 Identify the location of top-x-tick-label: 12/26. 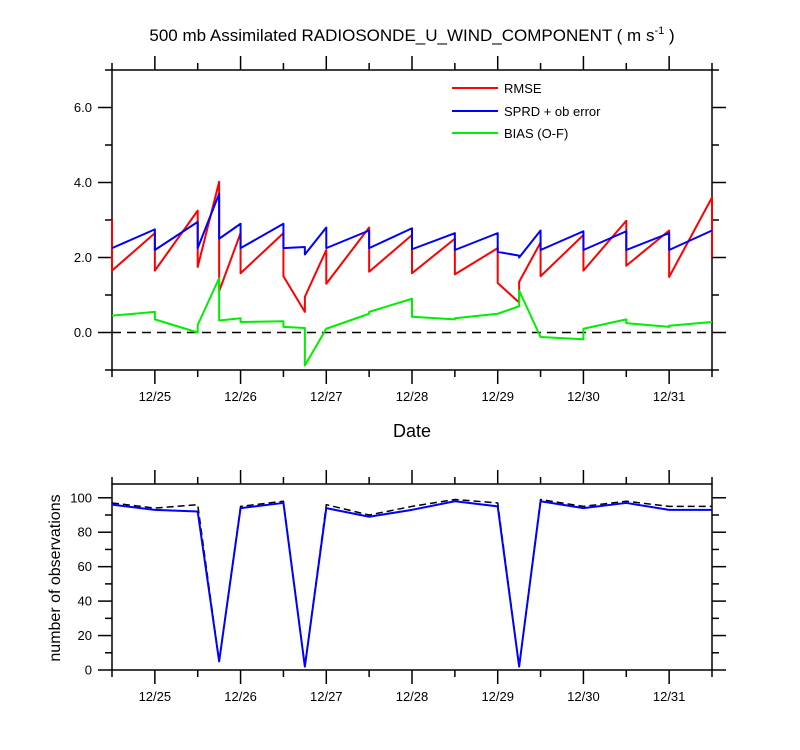
(240, 396).